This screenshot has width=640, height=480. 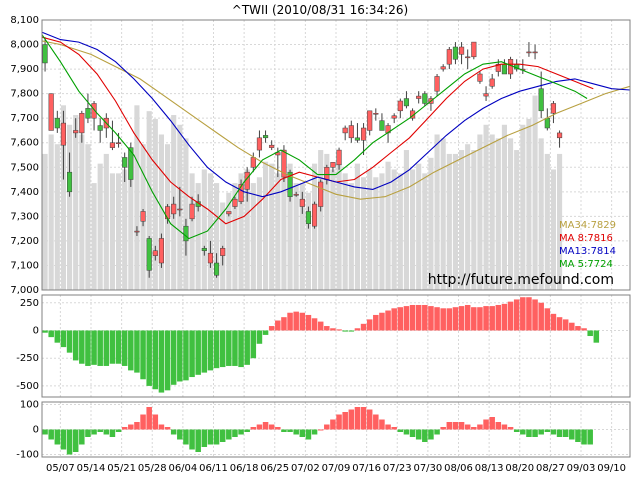 What do you see at coordinates (60, 468) in the screenshot?
I see `date-tick-label: 05/07` at bounding box center [60, 468].